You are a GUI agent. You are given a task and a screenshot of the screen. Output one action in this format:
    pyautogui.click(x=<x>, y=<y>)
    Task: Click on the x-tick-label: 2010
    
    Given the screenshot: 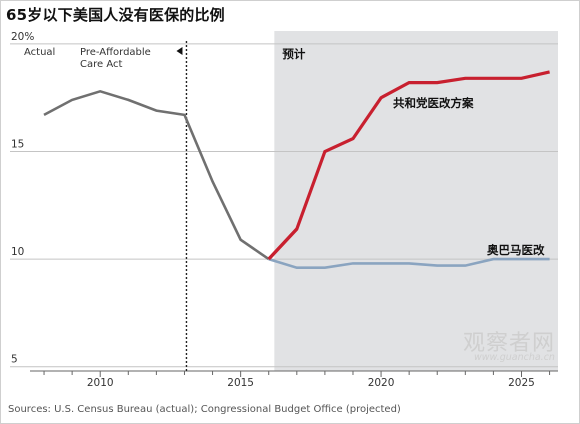 What is the action you would take?
    pyautogui.click(x=100, y=383)
    